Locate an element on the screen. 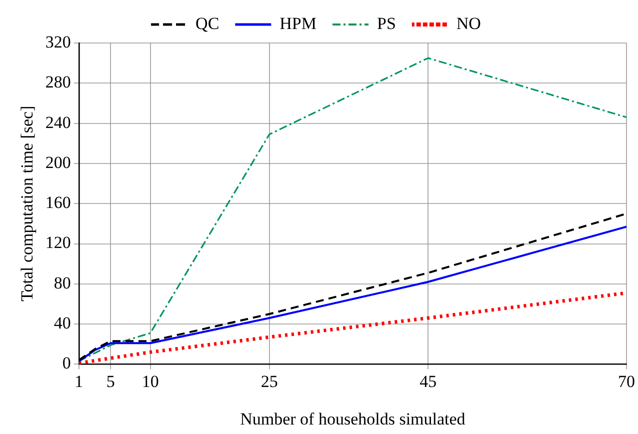  y-tick-label: 40 is located at coordinates (62, 323).